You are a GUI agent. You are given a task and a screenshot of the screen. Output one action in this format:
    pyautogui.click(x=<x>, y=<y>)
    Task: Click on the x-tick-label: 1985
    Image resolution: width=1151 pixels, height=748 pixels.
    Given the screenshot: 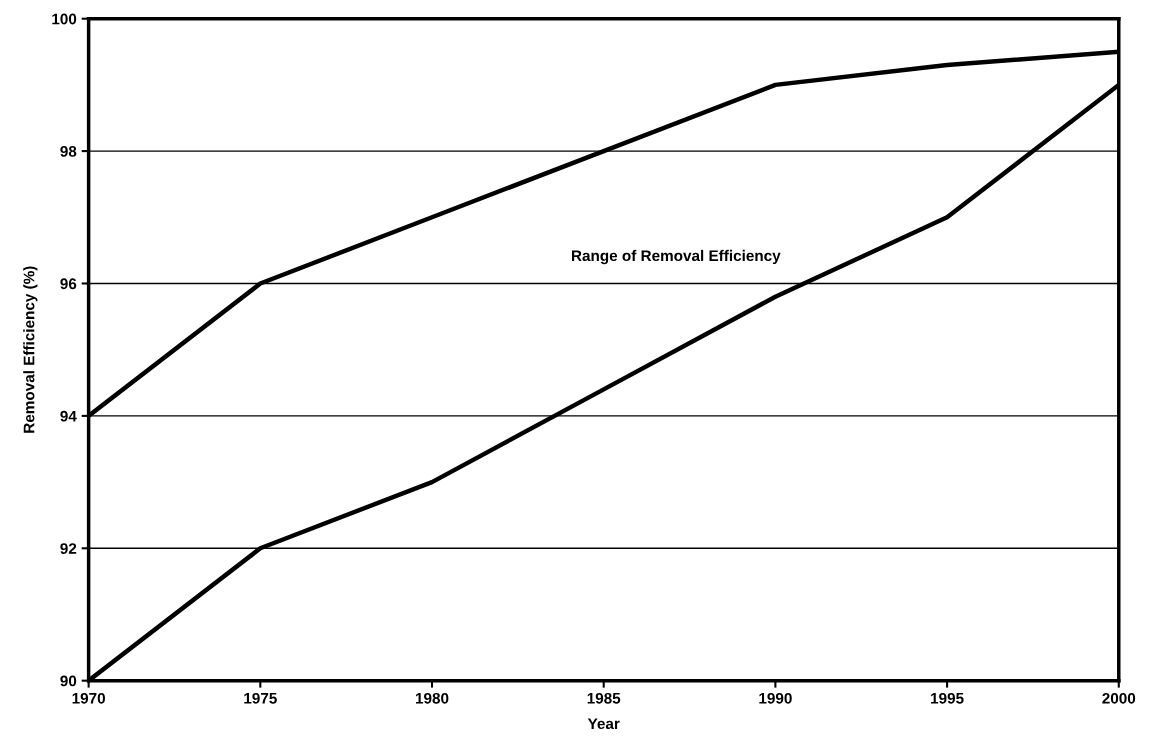 What is the action you would take?
    pyautogui.click(x=604, y=698)
    